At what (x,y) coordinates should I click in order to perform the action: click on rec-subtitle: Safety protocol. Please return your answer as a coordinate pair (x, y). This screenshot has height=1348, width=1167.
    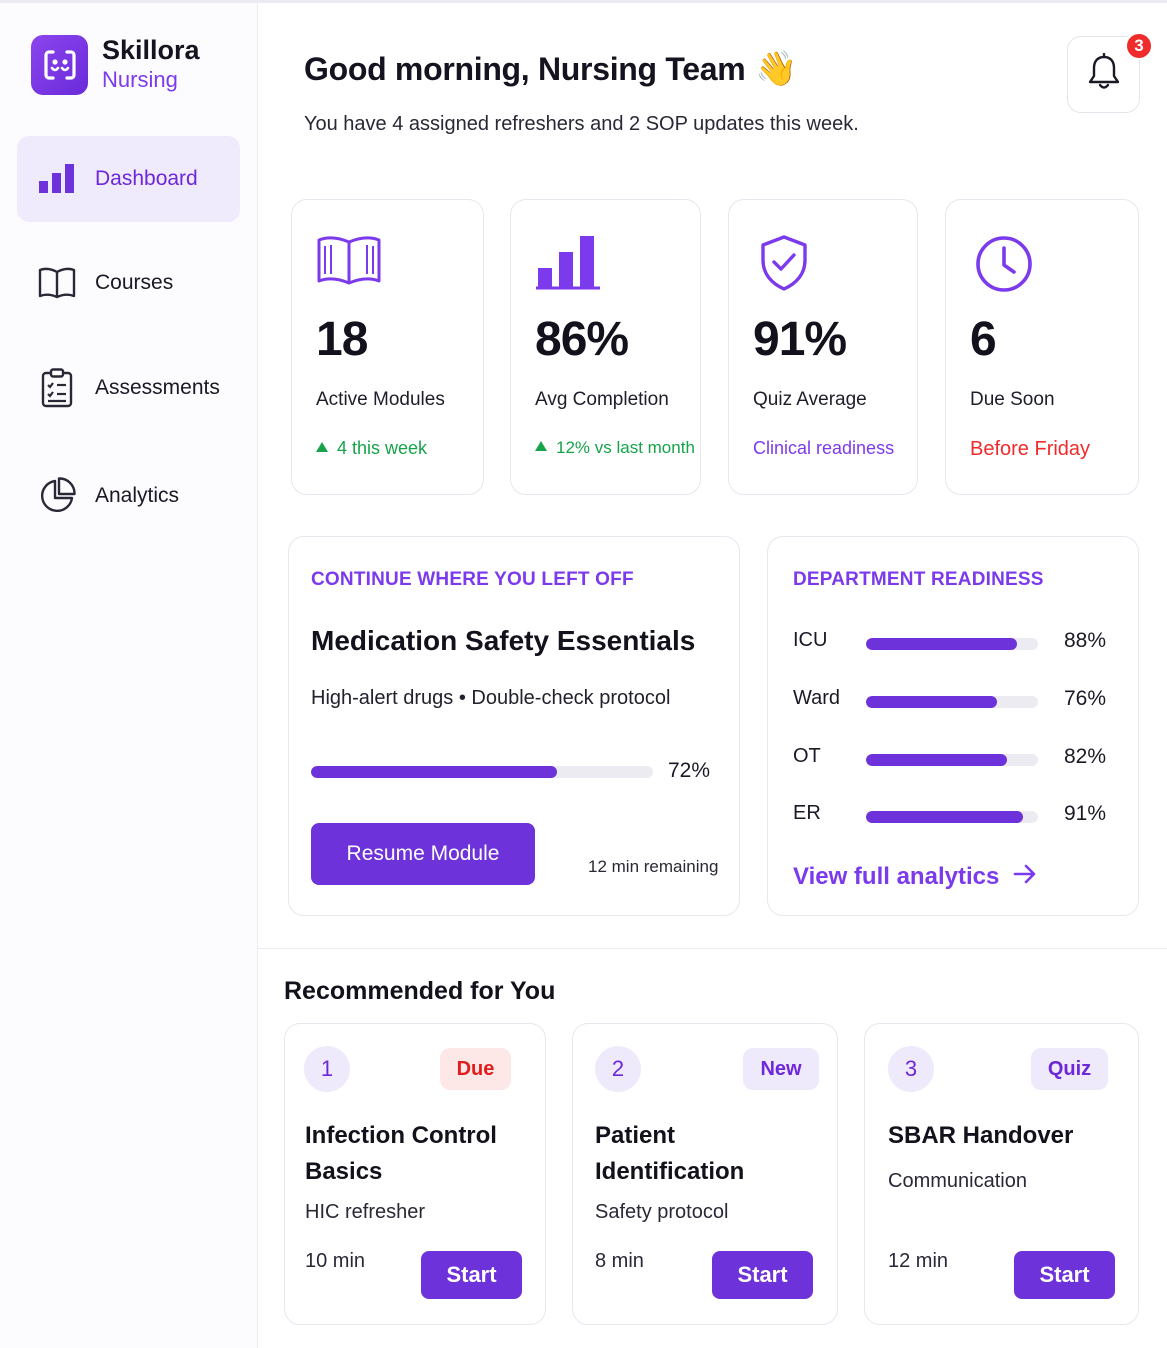
    Looking at the image, I should click on (662, 1212).